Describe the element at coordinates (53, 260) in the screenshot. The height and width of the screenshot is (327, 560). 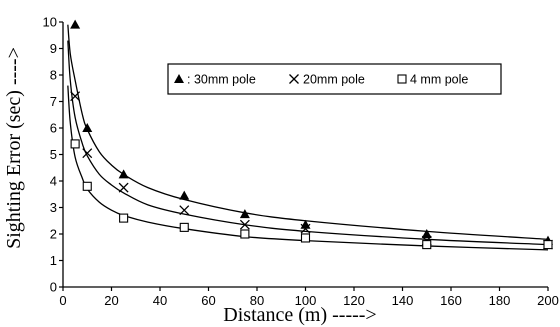
I see `y-tick-label: 1` at that location.